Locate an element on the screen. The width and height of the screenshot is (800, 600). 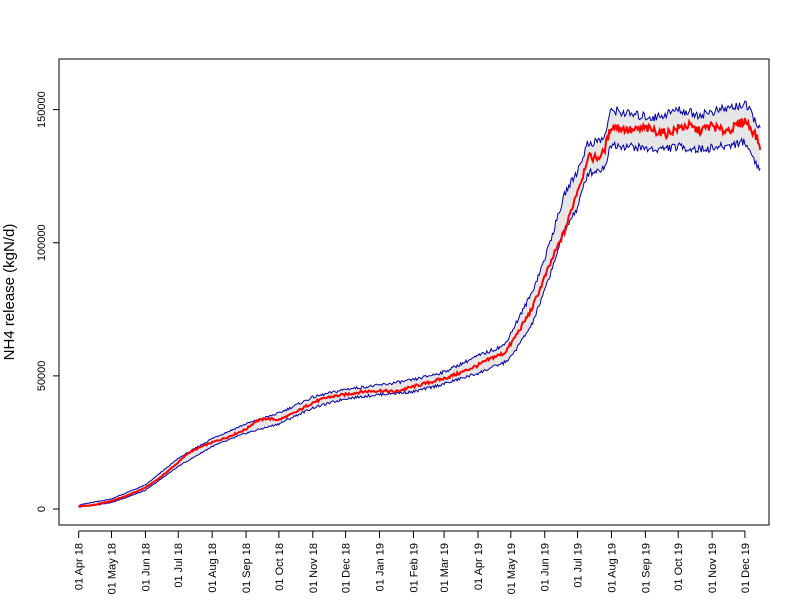
y-axis: 0 50000 100000 150000 is located at coordinates (47, 301).